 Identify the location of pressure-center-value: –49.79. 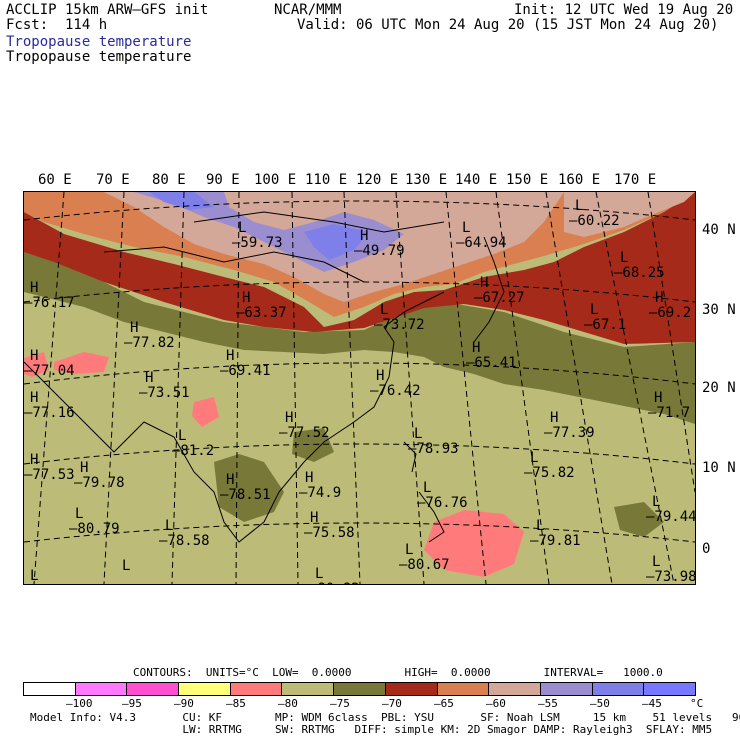
(379, 251).